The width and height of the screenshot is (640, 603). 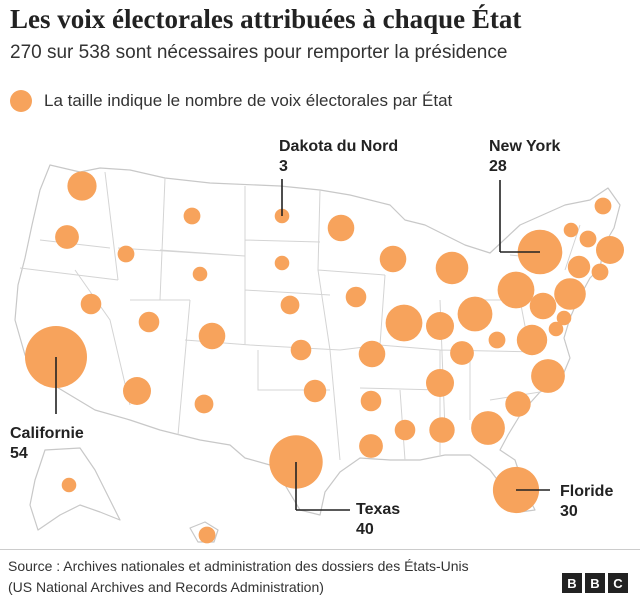 I want to click on footer-divider, so click(x=320, y=549).